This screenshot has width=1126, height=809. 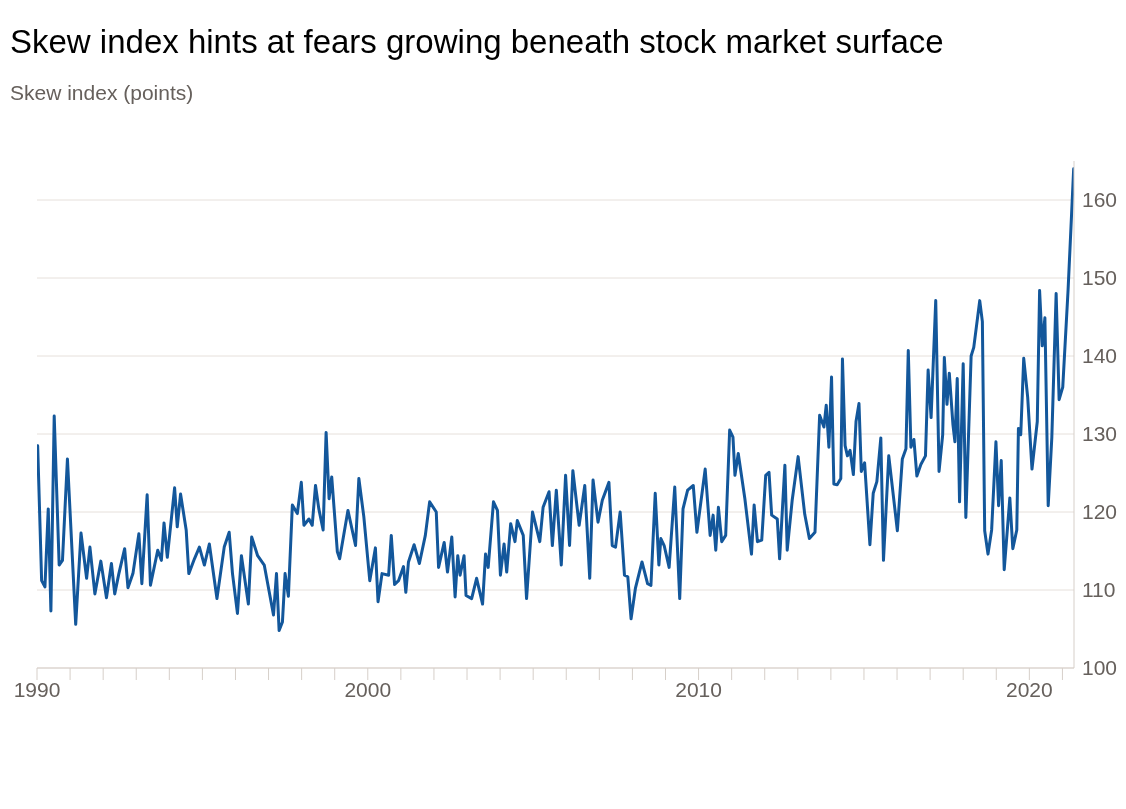 I want to click on x-tick-label: 2000, so click(x=368, y=689).